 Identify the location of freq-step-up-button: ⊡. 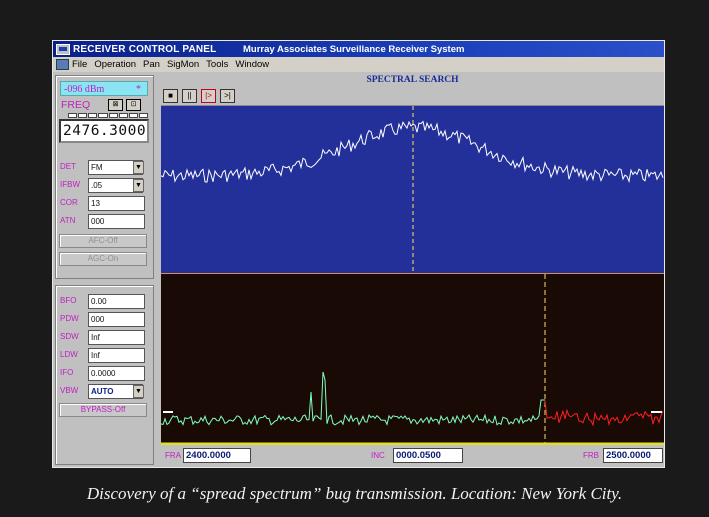
(133, 105).